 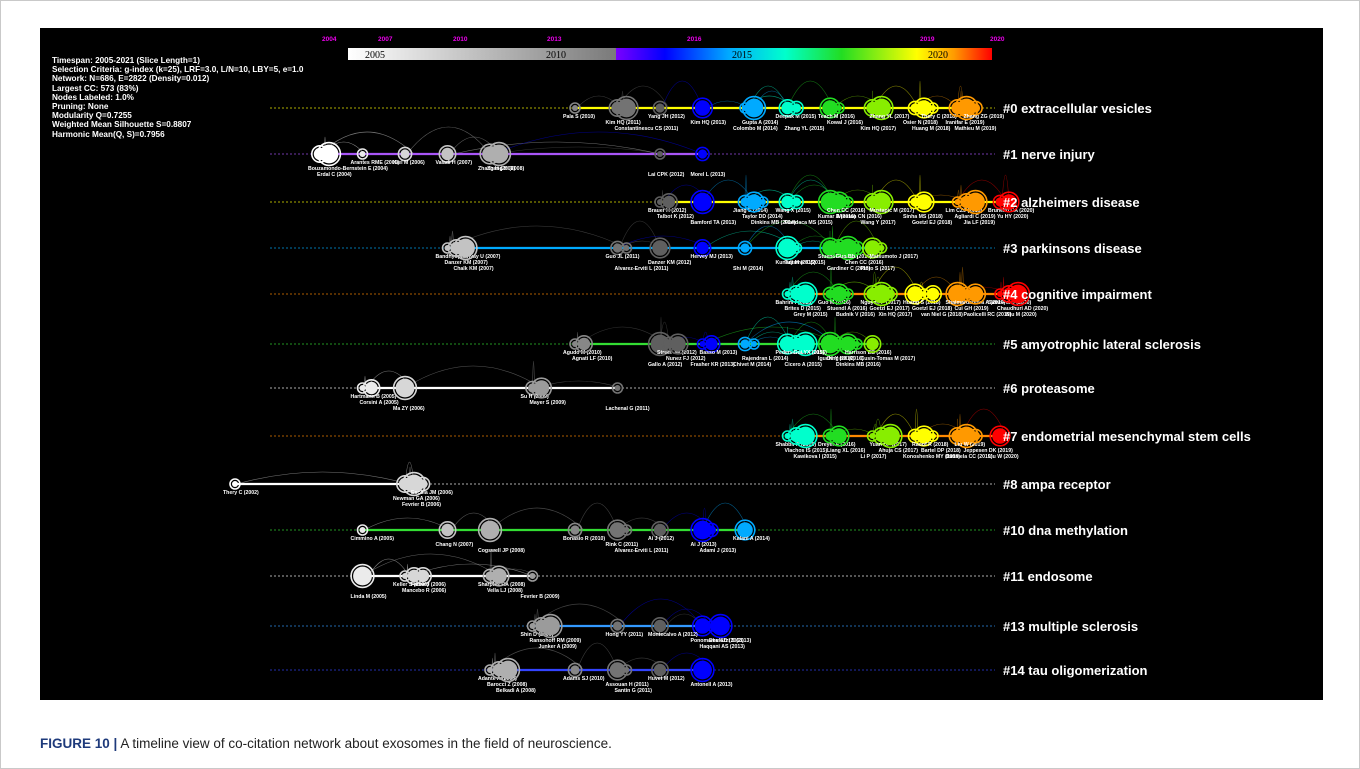 I want to click on node-label: Wang Y (2017), so click(x=878, y=223).